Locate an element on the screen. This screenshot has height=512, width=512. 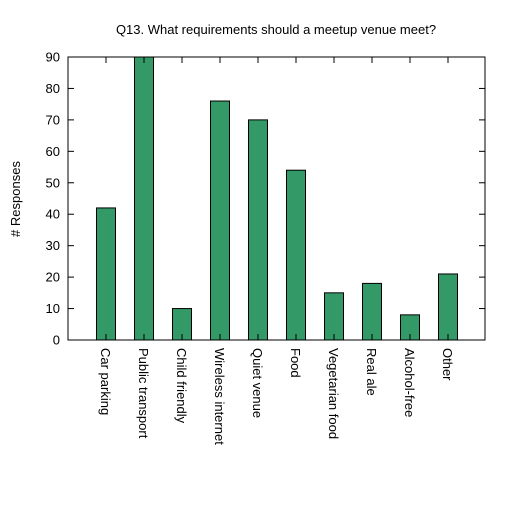
x-category-label: Car parking is located at coordinates (105, 381).